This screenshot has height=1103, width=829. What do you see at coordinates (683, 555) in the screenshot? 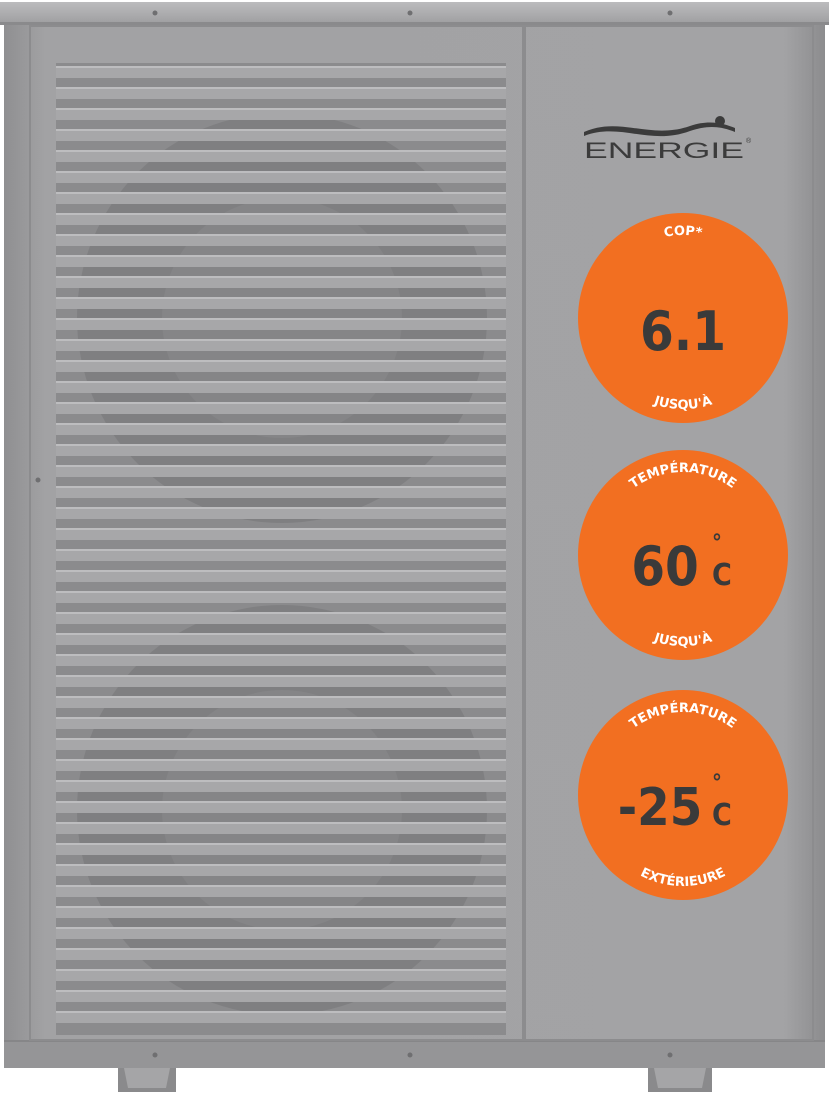
I see `badge-water-temperature: TEMPÉRATURE 60 ° C JUSQU'À` at bounding box center [683, 555].